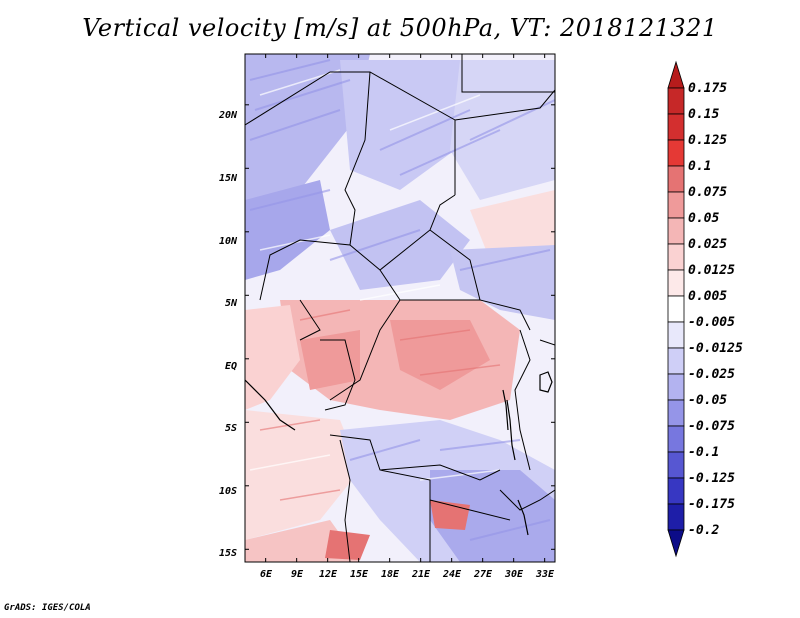 The image size is (800, 618). What do you see at coordinates (228, 178) in the screenshot?
I see `lat-label-15n: 15N` at bounding box center [228, 178].